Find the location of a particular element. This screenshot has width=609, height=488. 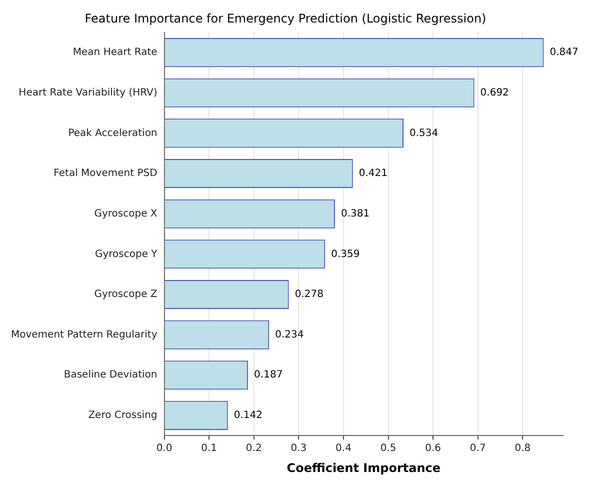

y-tick-label: Movement Pattern Regularity is located at coordinates (84, 334).